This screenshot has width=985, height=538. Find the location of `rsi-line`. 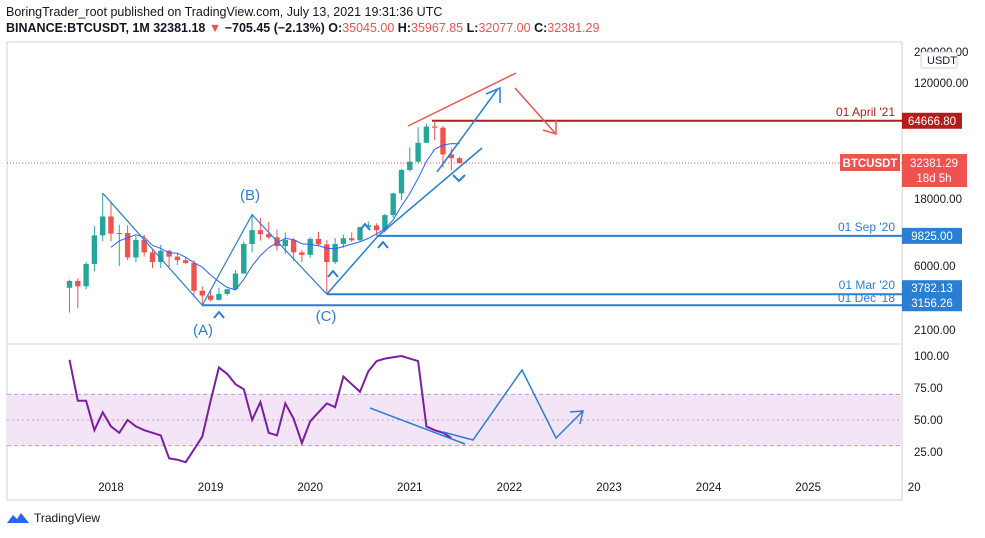

rsi-line is located at coordinates (260, 409).